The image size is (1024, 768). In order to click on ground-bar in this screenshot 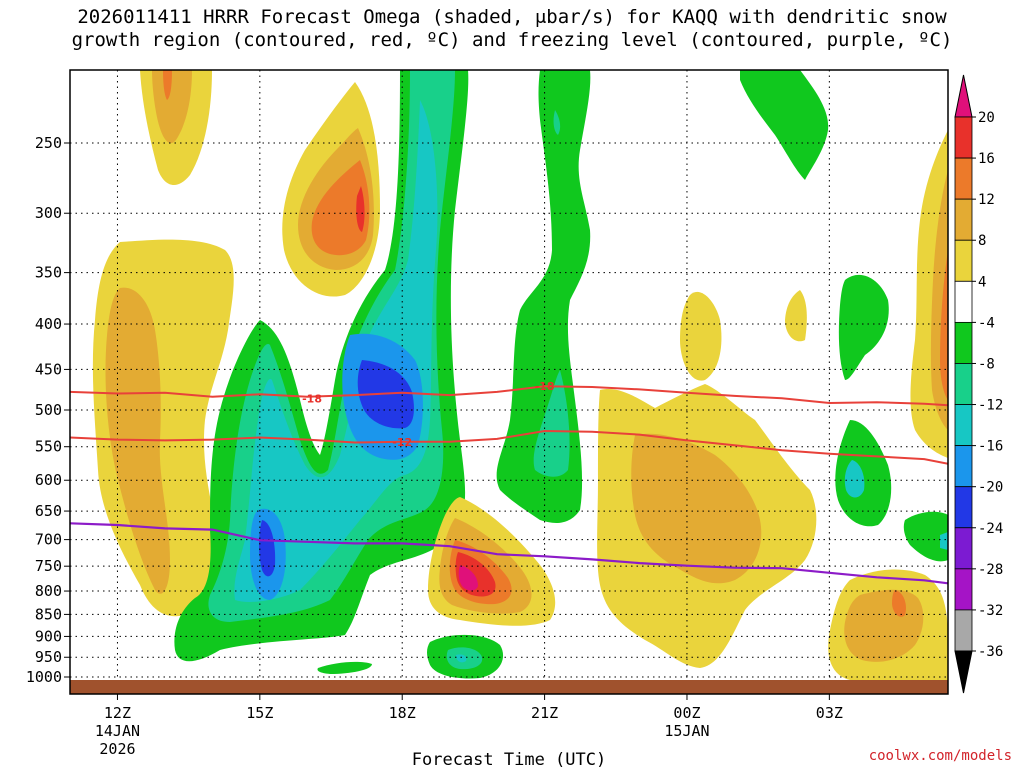, I will do `click(509, 687)`.